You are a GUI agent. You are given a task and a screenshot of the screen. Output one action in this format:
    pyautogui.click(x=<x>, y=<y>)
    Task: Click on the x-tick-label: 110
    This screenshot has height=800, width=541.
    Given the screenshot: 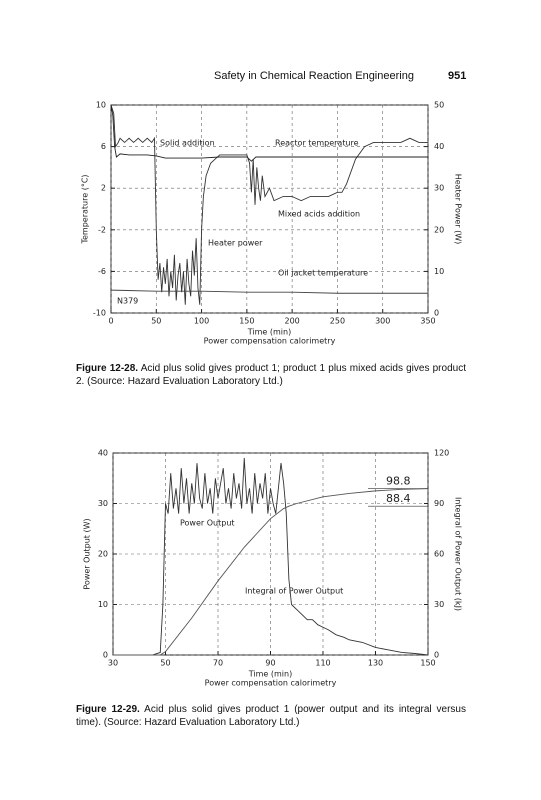 What is the action you would take?
    pyautogui.click(x=322, y=663)
    